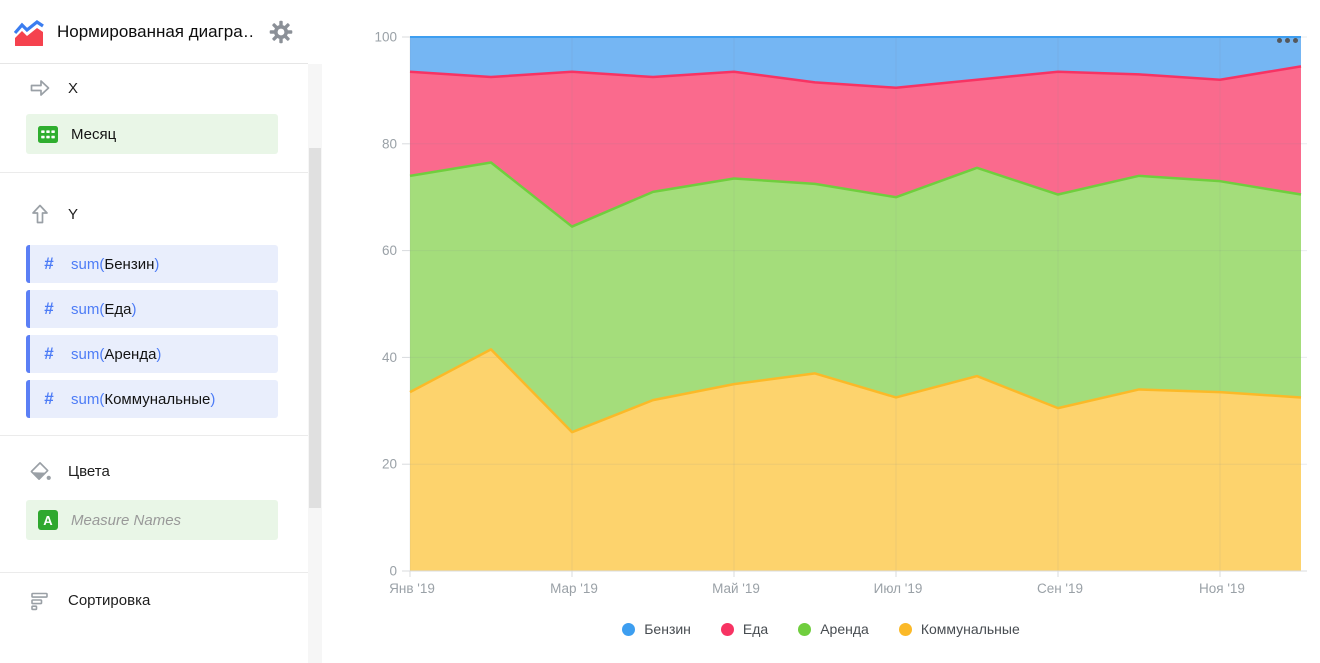  I want to click on legend-label: Коммунальные, so click(970, 629).